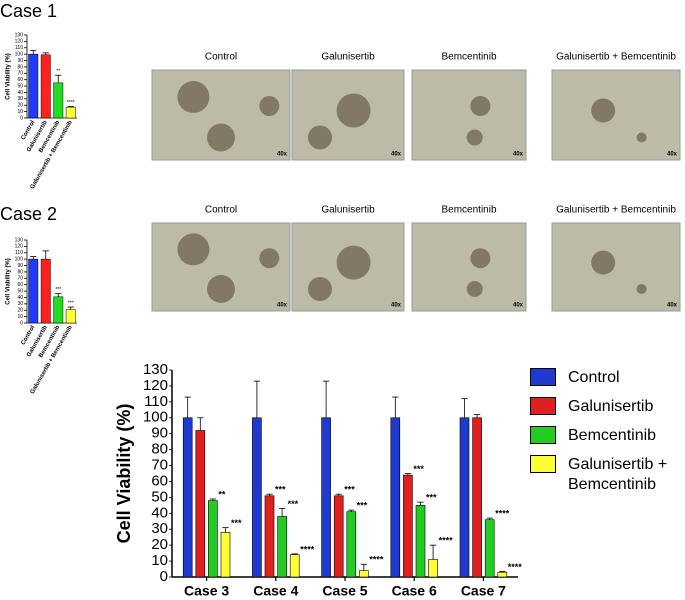 Image resolution: width=685 pixels, height=600 pixels. What do you see at coordinates (594, 377) in the screenshot?
I see `legend-label: Control` at bounding box center [594, 377].